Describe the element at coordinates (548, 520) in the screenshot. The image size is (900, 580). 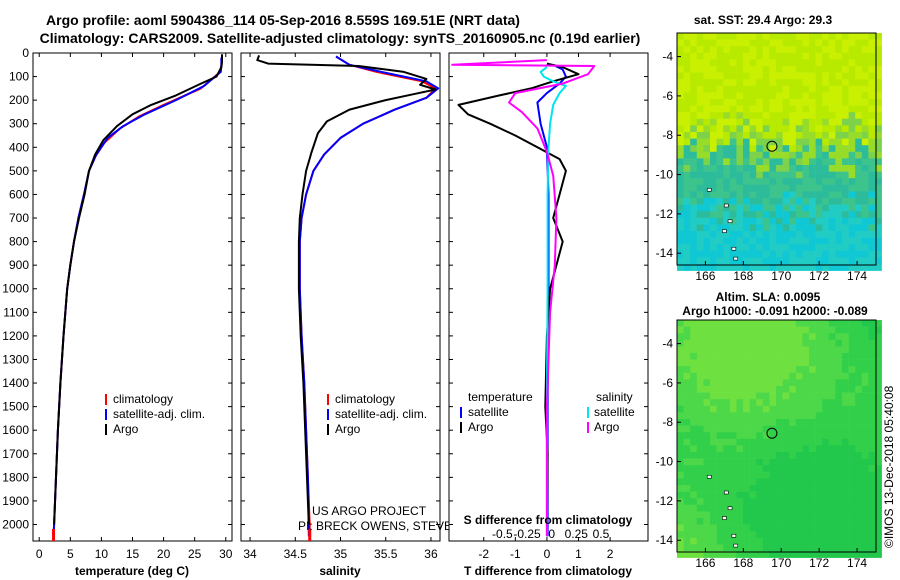
I see `difference-top-xlabel: S difference from climatology` at that location.